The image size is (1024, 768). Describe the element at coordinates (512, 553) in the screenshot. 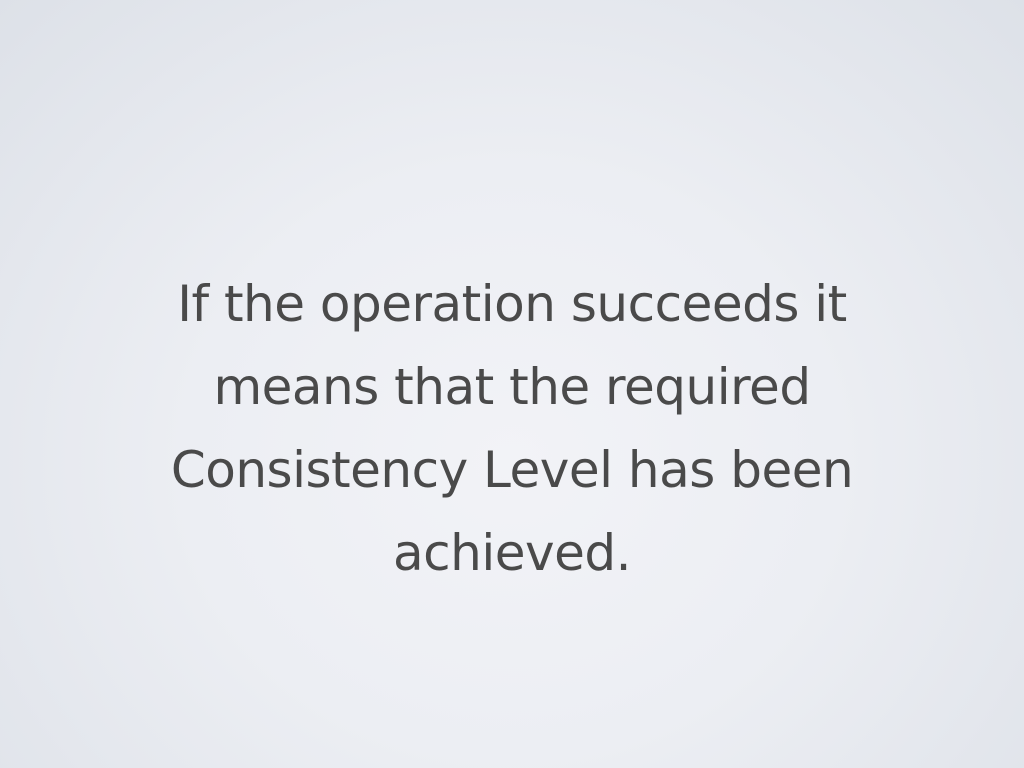

I see `text-line-4: achieved.` at that location.